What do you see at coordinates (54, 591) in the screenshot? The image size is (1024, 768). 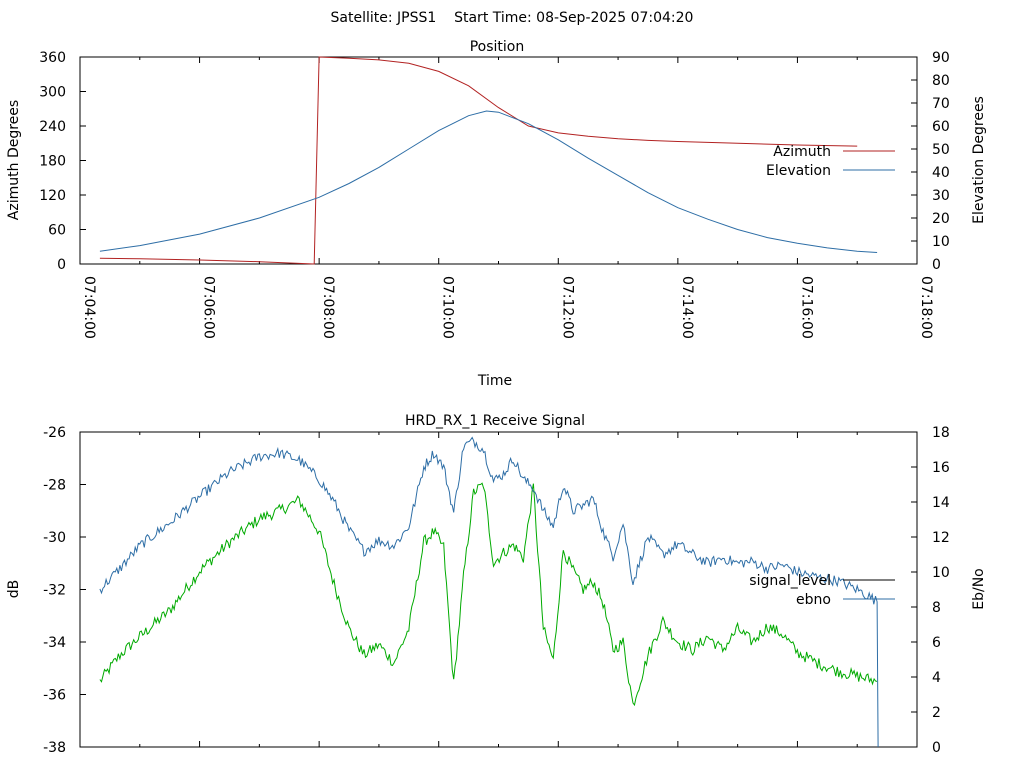 I see `y-tick-label: -32` at bounding box center [54, 591].